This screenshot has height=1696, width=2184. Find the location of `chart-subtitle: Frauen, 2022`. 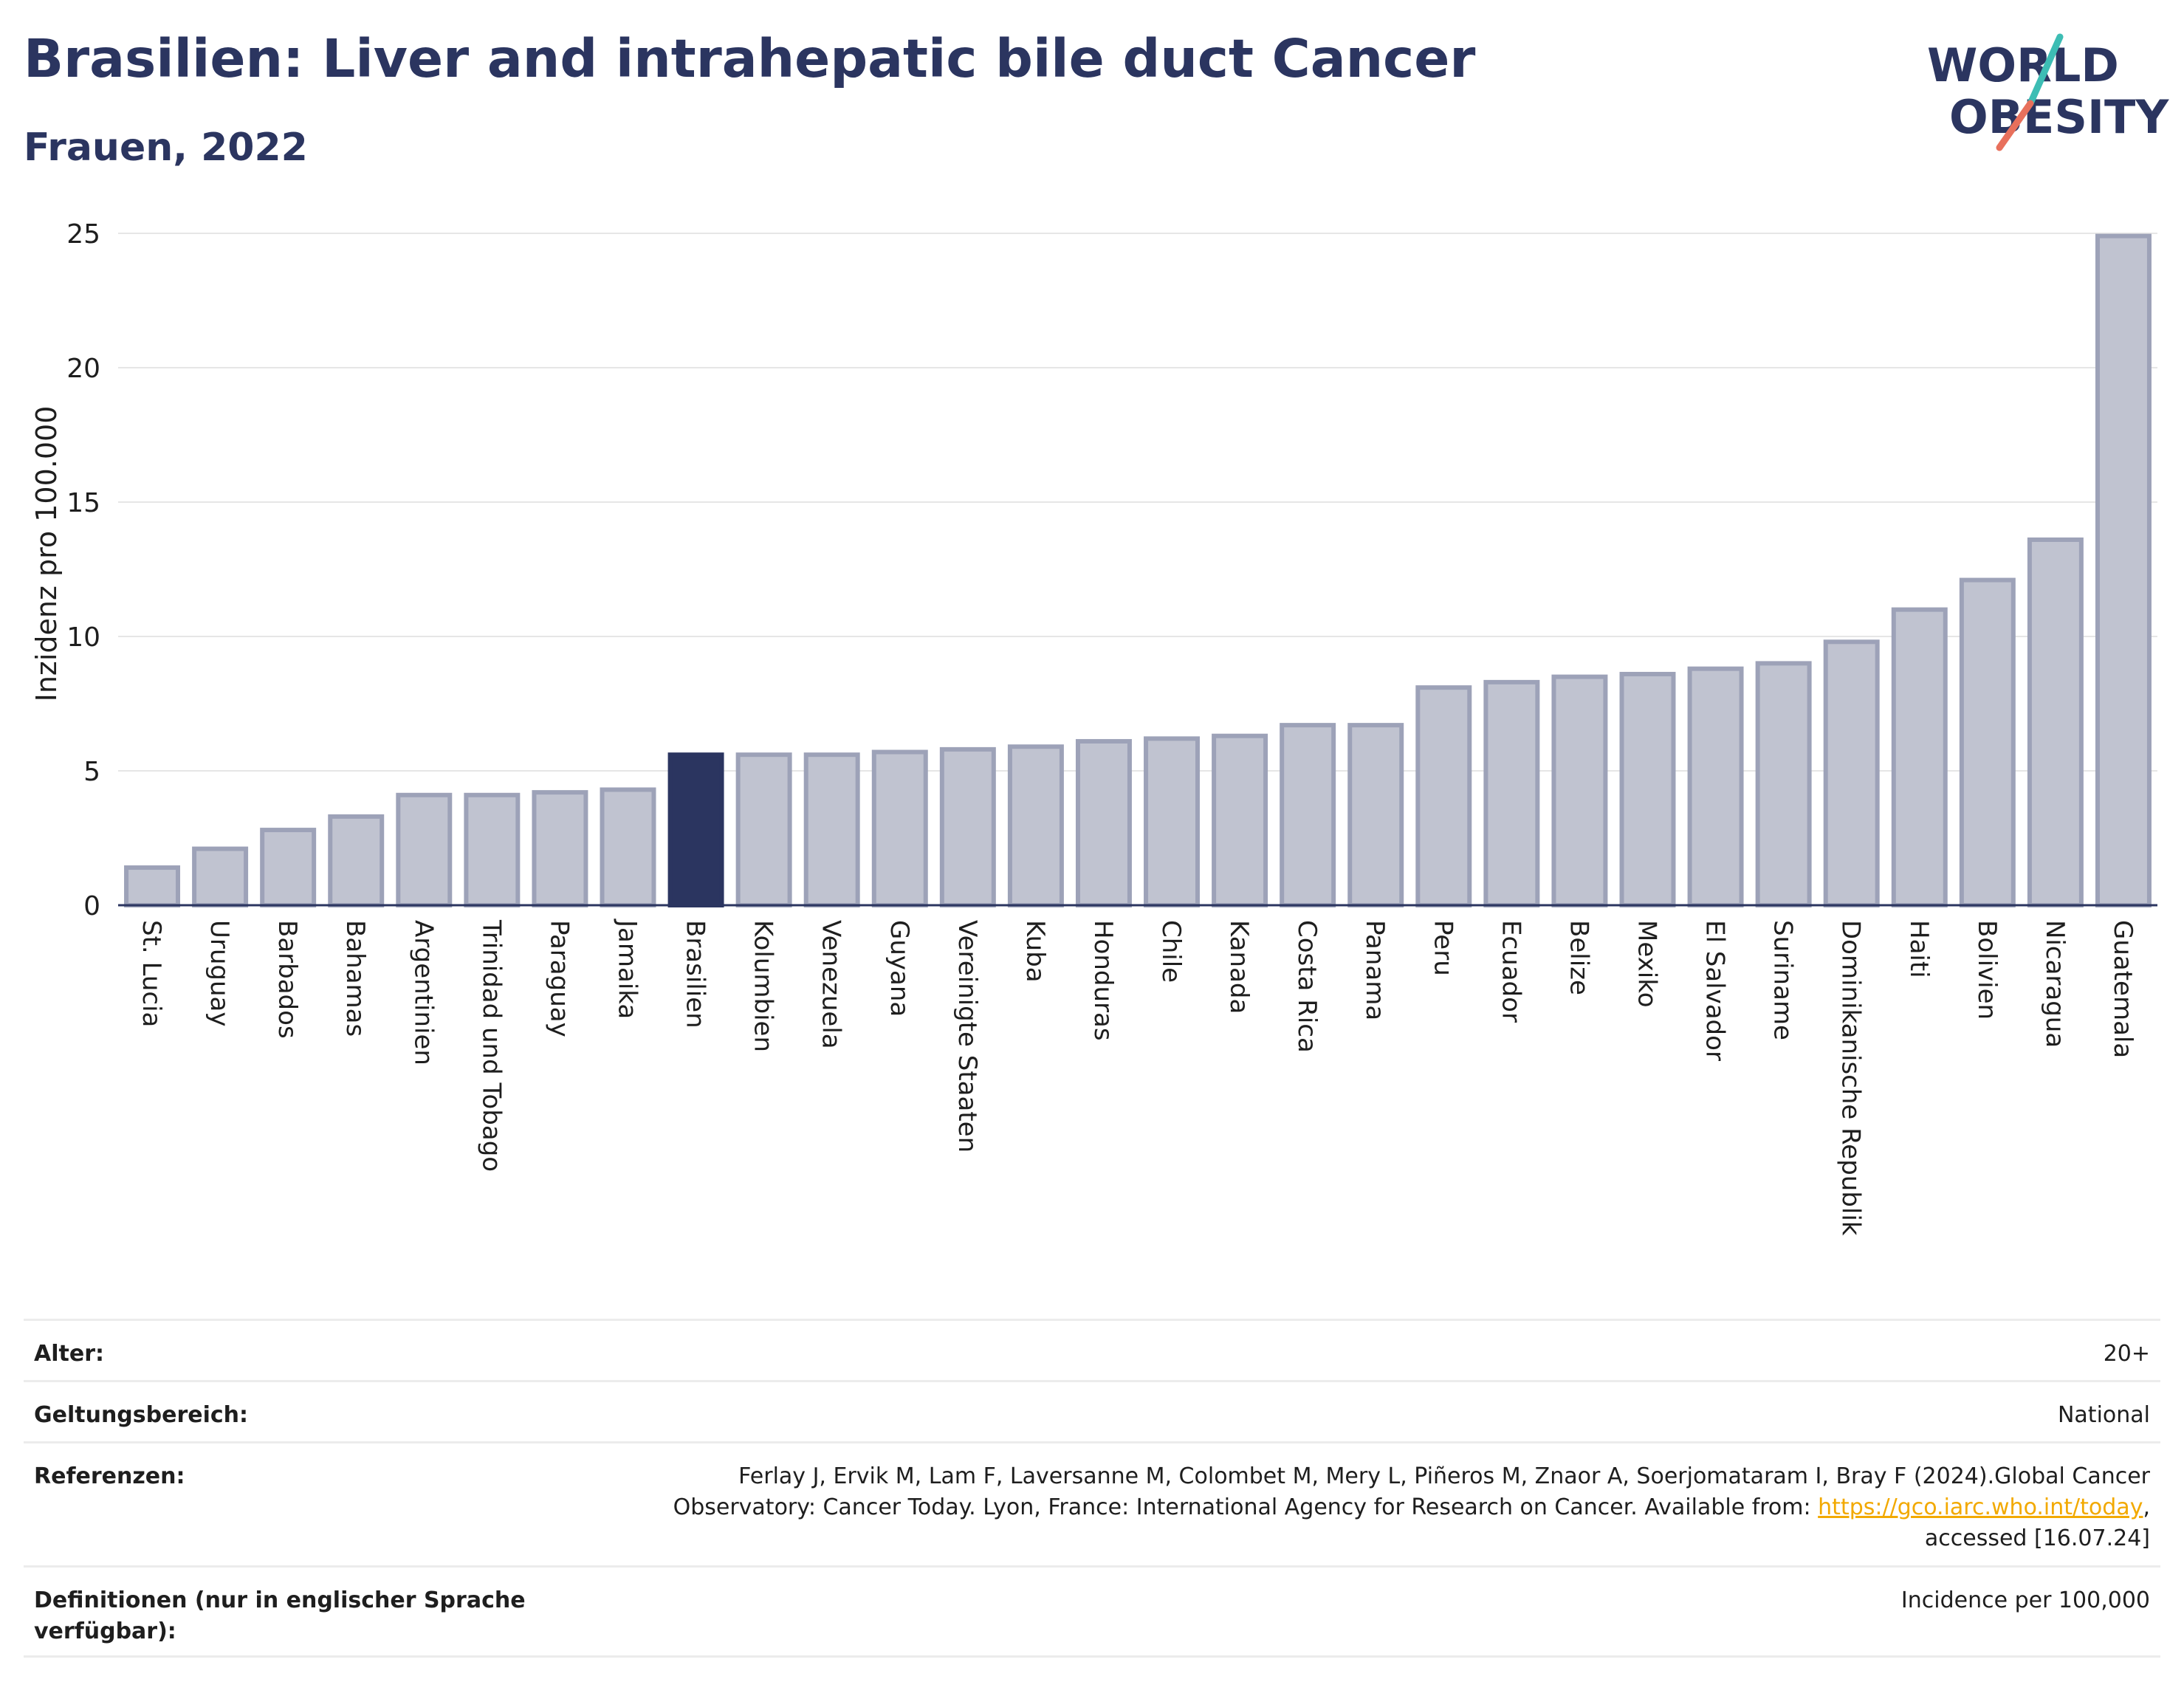

chart-subtitle: Frauen, 2022 is located at coordinates (166, 148).